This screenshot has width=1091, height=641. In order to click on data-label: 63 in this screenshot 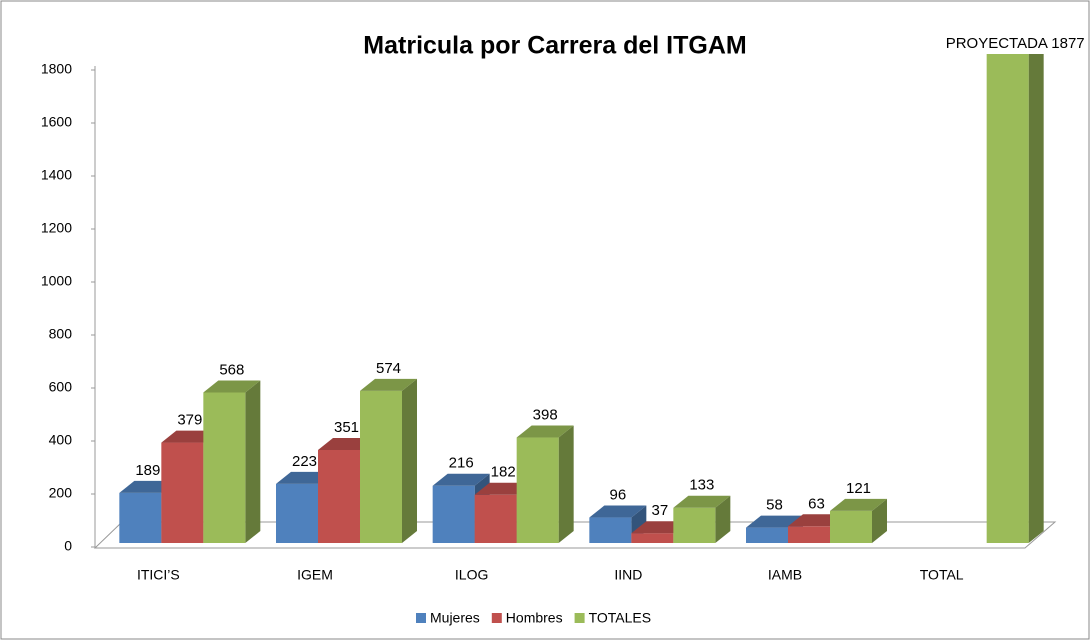, I will do `click(816, 503)`.